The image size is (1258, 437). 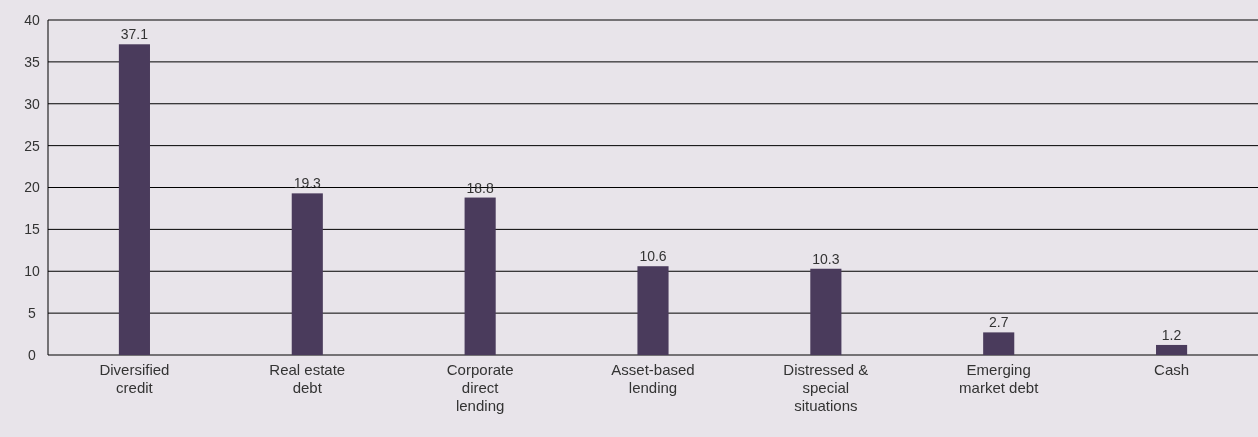 What do you see at coordinates (1171, 334) in the screenshot?
I see `data-label: 1.2` at bounding box center [1171, 334].